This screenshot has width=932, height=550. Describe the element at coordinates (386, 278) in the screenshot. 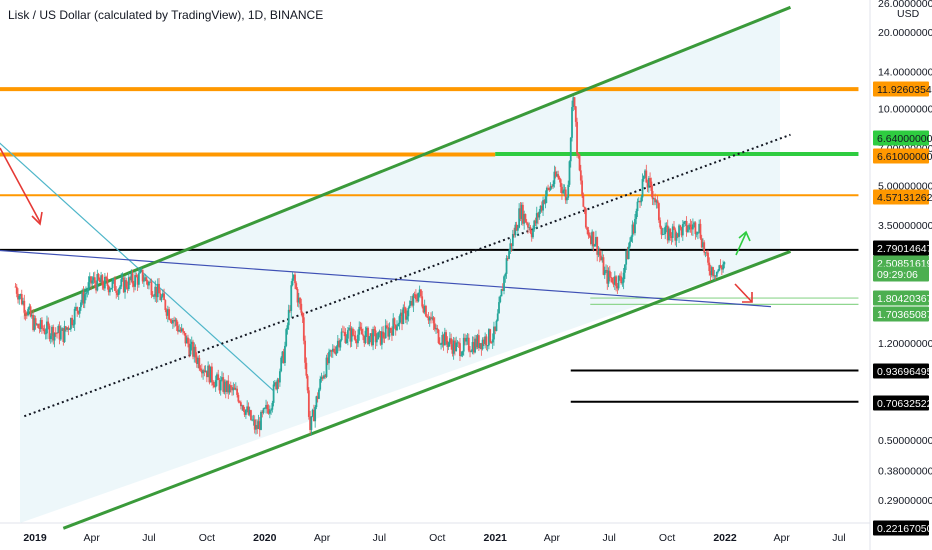

I see `trend-line-blue` at that location.